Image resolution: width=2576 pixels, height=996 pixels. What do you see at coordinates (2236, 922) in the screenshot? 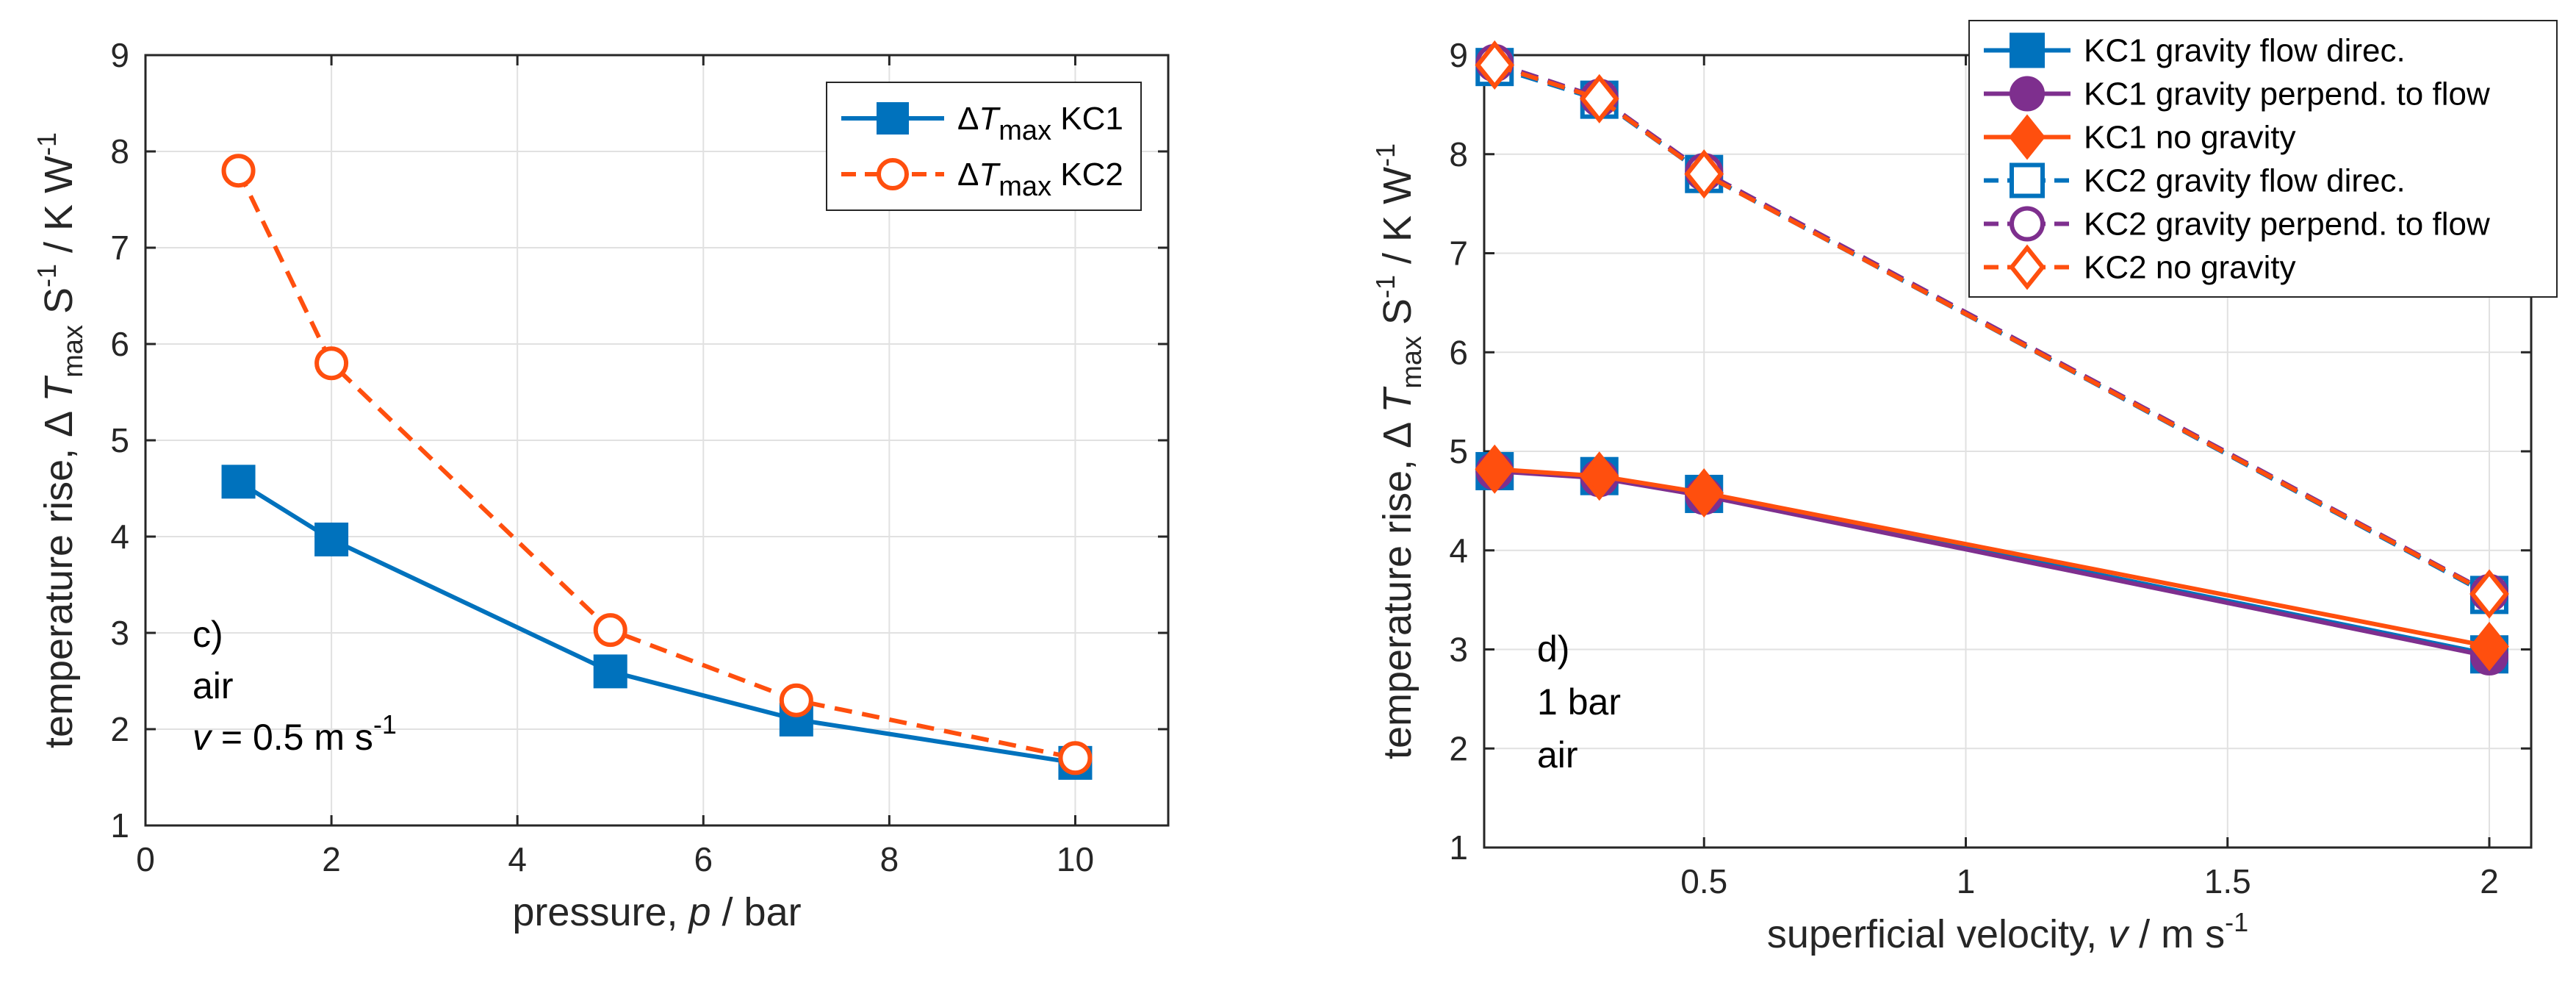
I see `x-axis-label-sup: -1` at bounding box center [2236, 922].